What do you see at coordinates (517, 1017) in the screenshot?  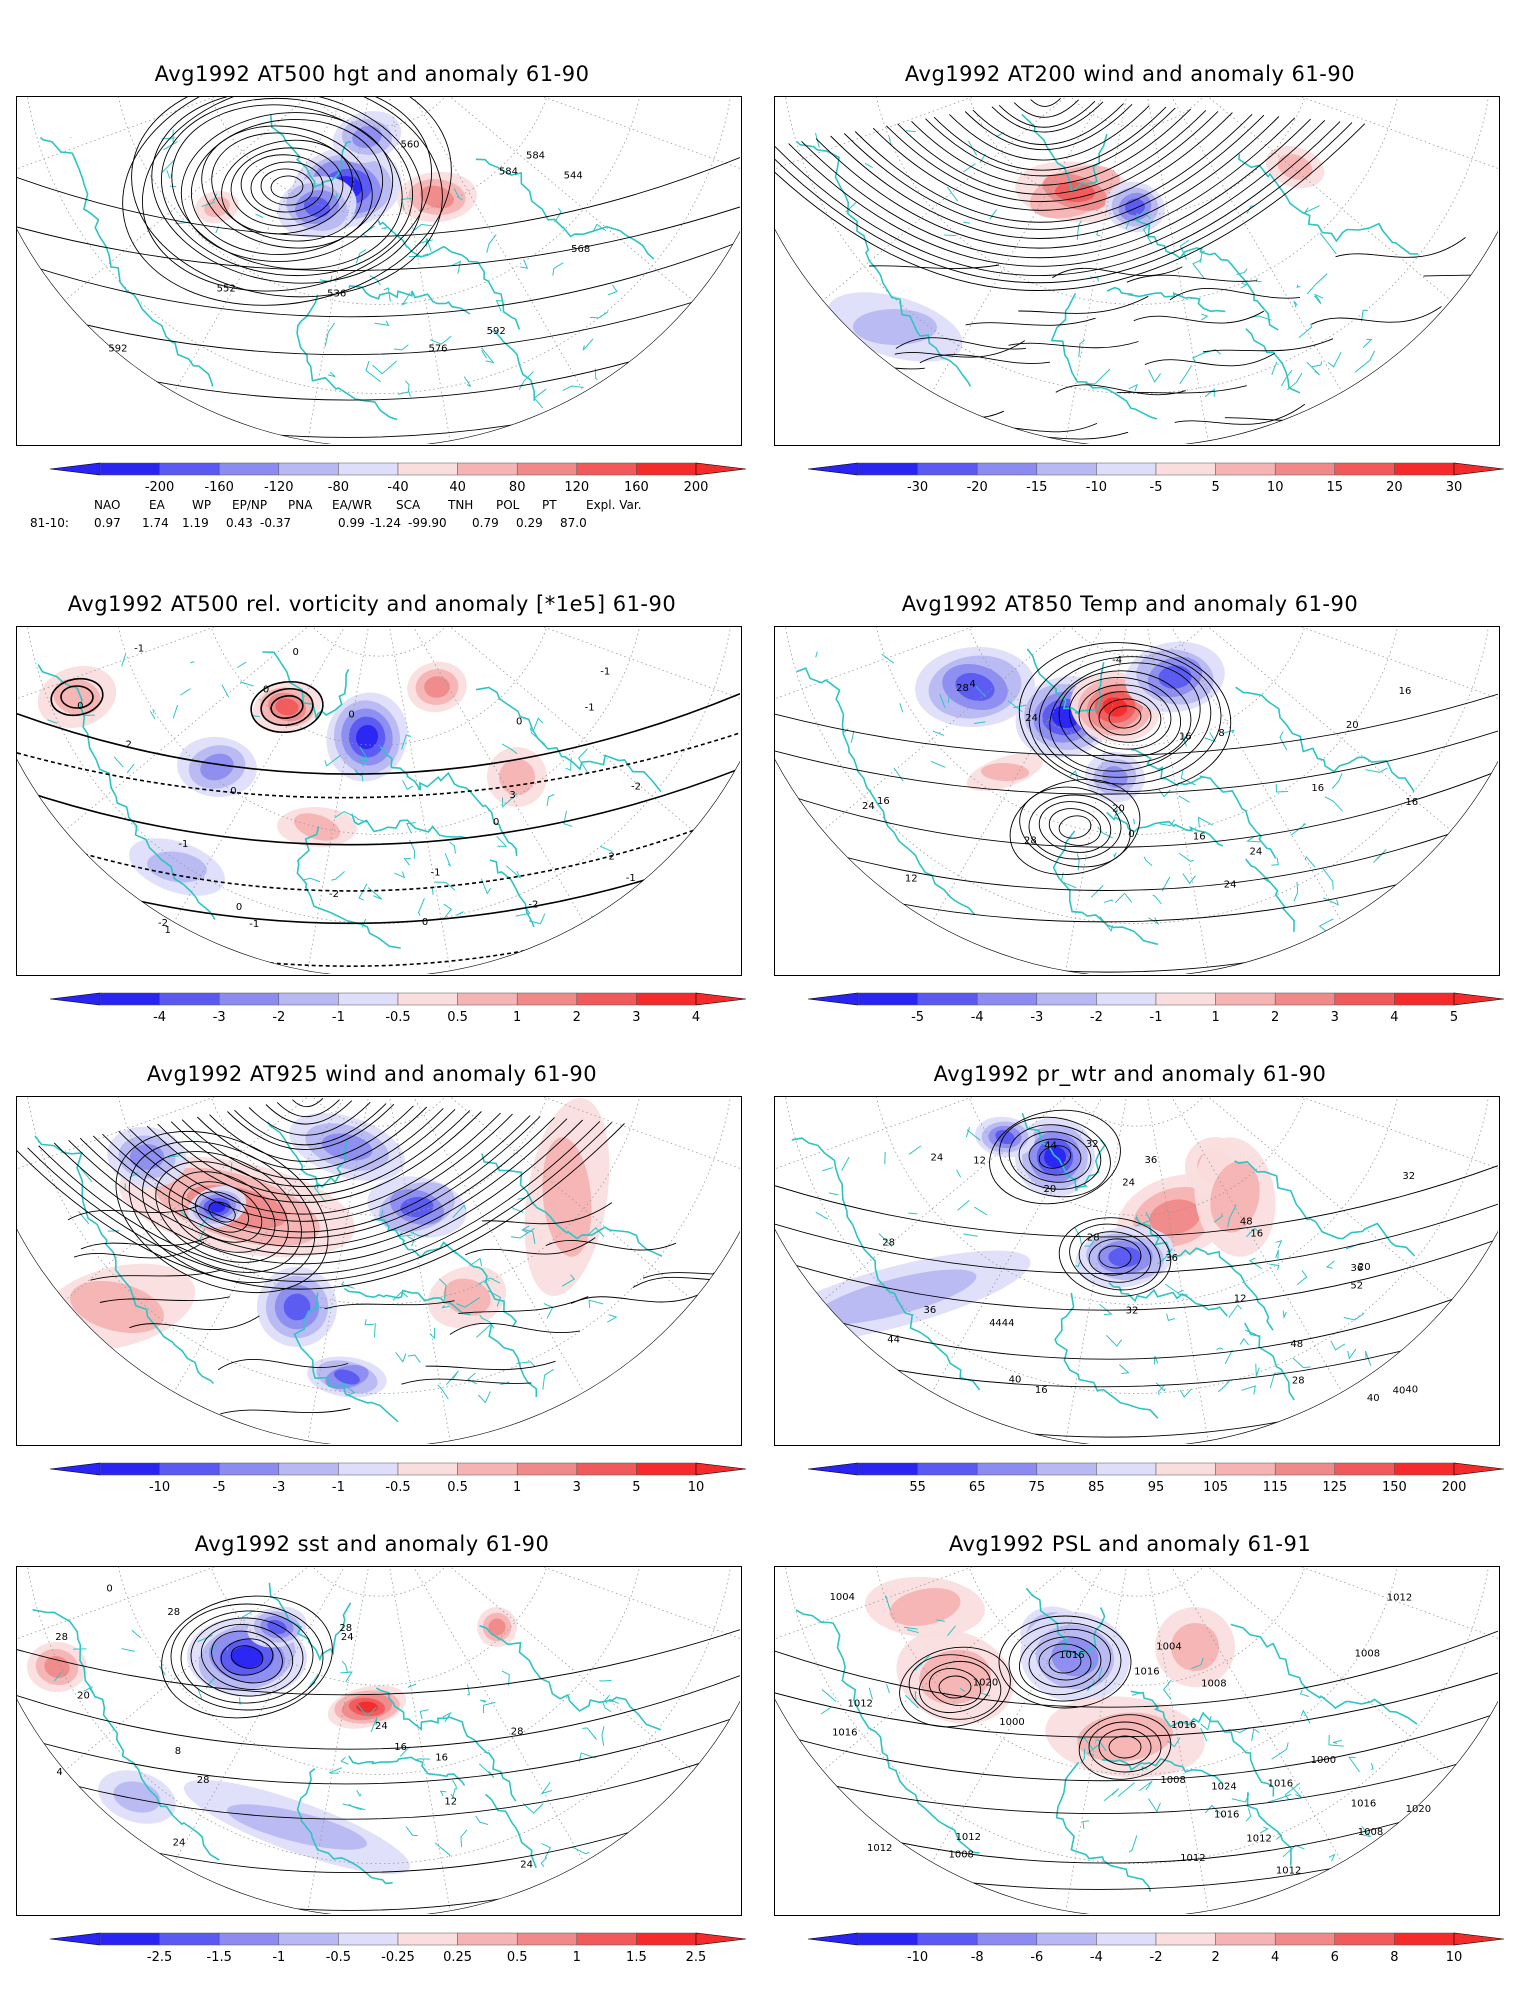 I see `colorbar-label: 1` at bounding box center [517, 1017].